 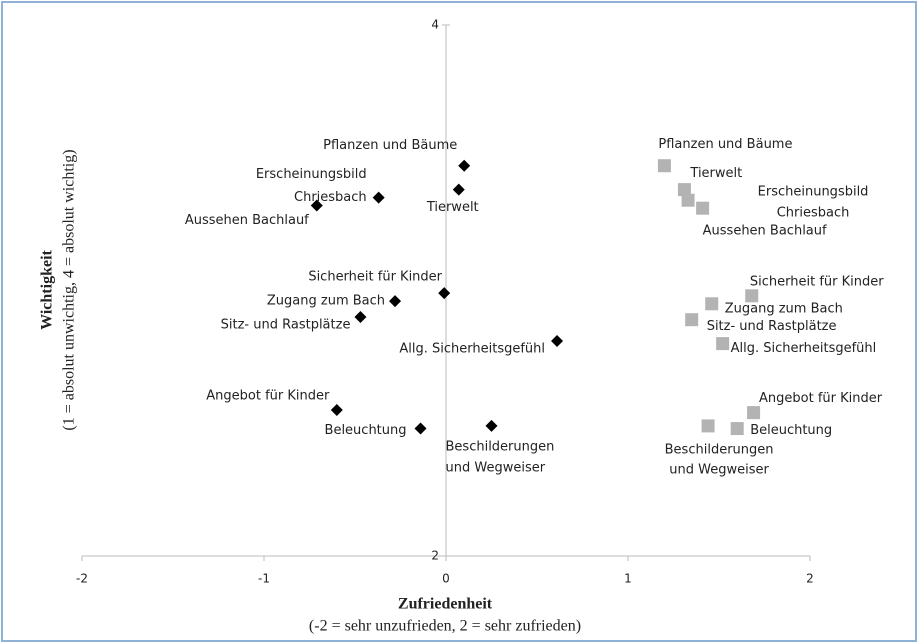 What do you see at coordinates (264, 579) in the screenshot?
I see `x-tick-label: -1` at bounding box center [264, 579].